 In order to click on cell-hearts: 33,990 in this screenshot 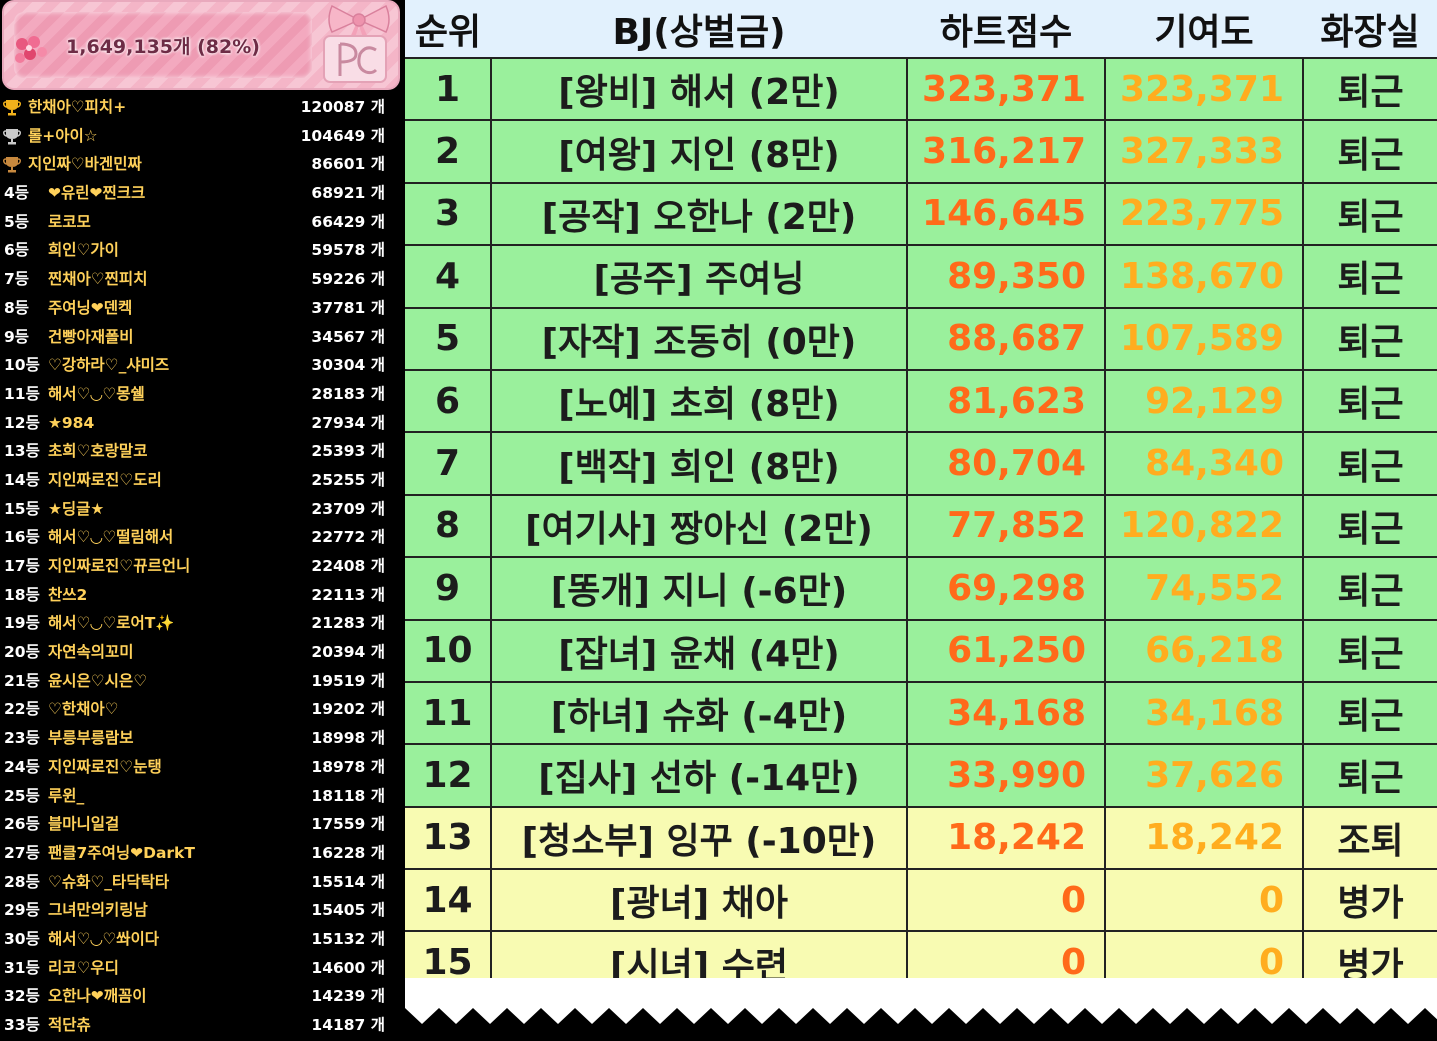, I will do `click(1006, 775)`.